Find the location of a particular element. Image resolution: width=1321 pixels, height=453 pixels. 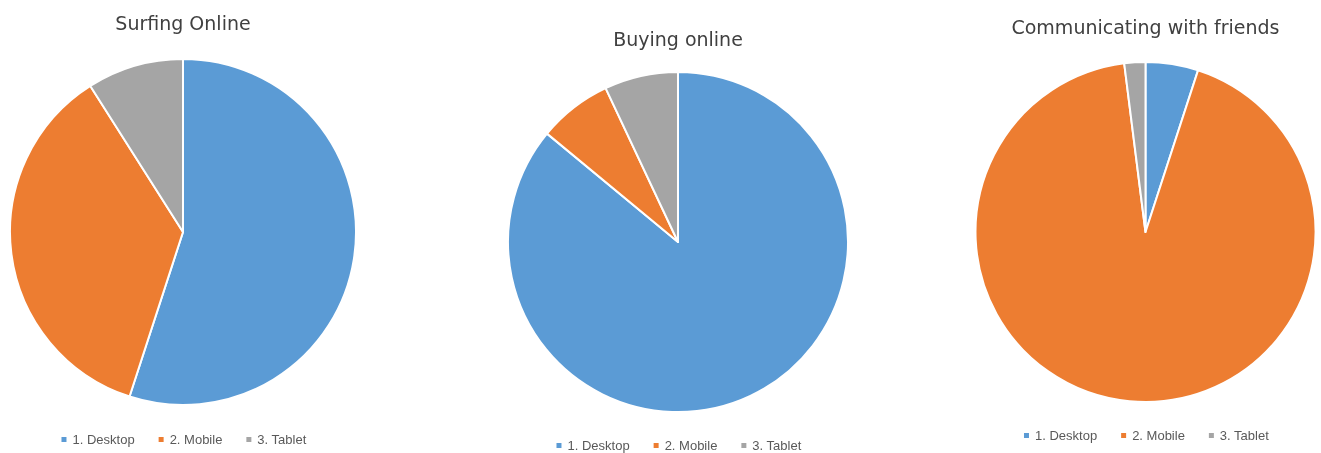

chart-title: Surfing Online is located at coordinates (183, 22).